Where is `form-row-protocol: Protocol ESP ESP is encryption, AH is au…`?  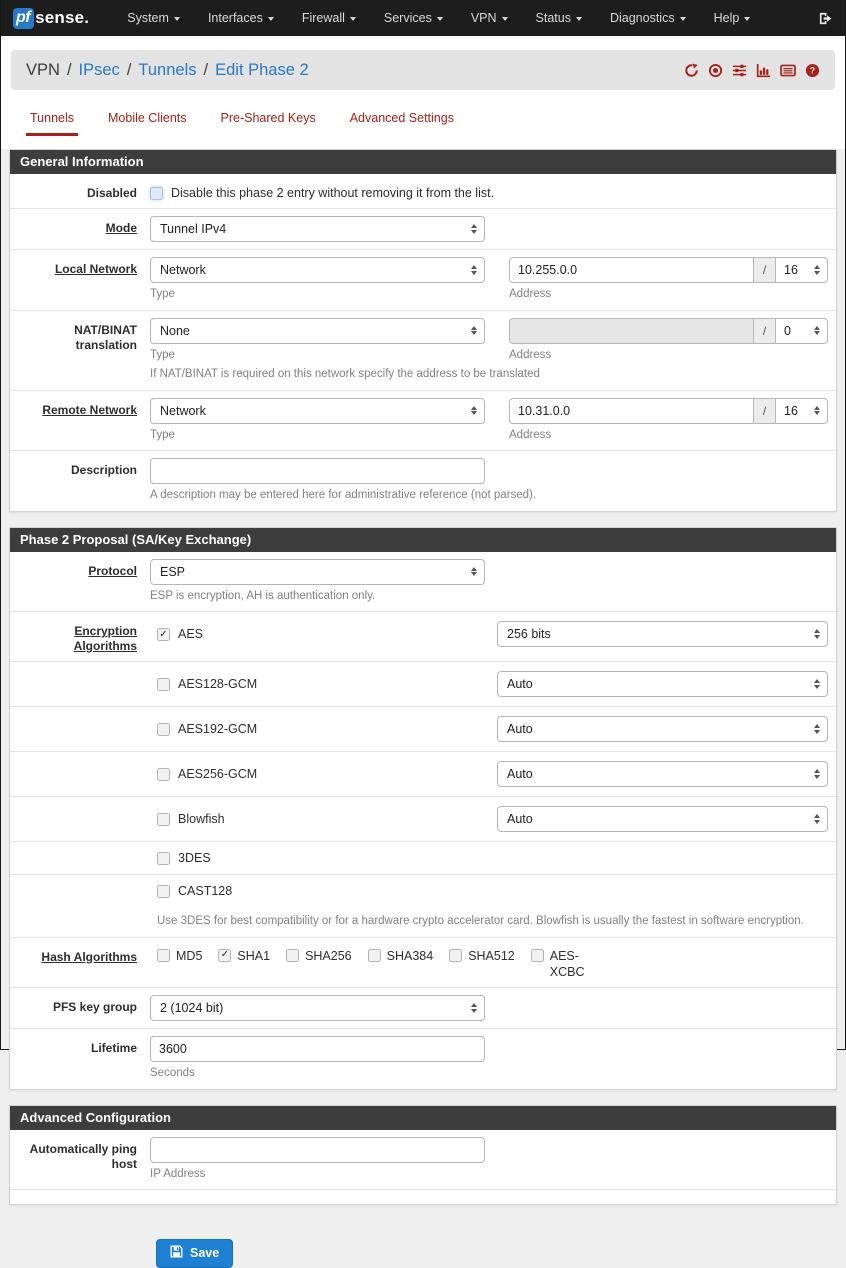 form-row-protocol: Protocol ESP ESP is encryption, AH is au… is located at coordinates (423, 582).